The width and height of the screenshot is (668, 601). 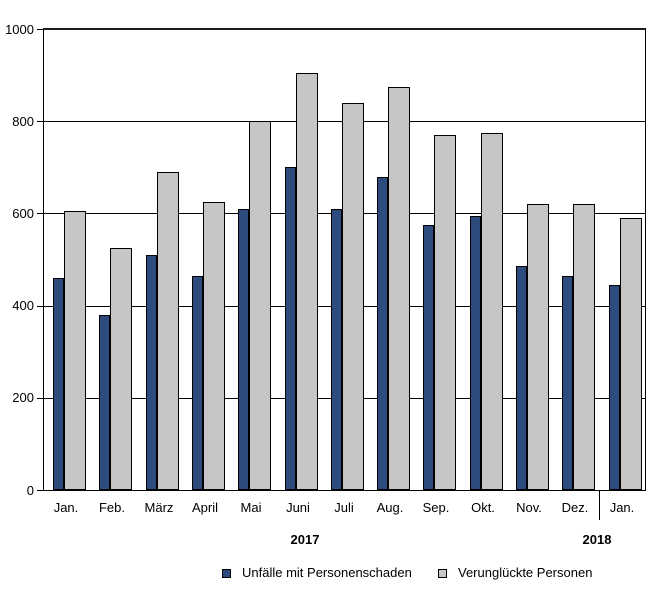 What do you see at coordinates (327, 572) in the screenshot?
I see `legend-label-unfaelle: Unfälle mit Personenschaden` at bounding box center [327, 572].